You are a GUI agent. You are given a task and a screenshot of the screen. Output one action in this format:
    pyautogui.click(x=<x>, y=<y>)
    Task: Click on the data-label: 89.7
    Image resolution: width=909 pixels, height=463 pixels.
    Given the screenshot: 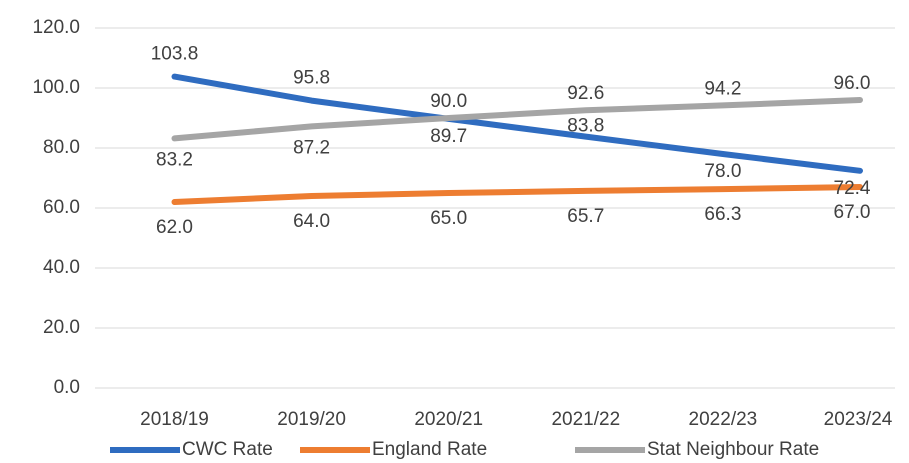 What is the action you would take?
    pyautogui.click(x=448, y=136)
    